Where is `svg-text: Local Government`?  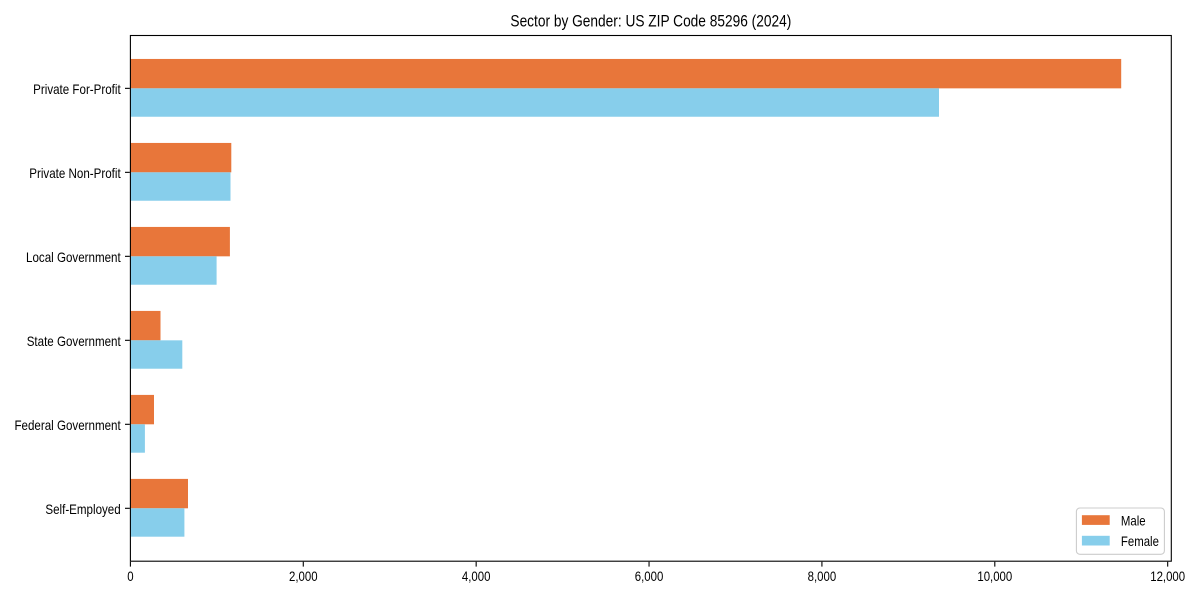
svg-text: Local Government is located at coordinates (73, 257).